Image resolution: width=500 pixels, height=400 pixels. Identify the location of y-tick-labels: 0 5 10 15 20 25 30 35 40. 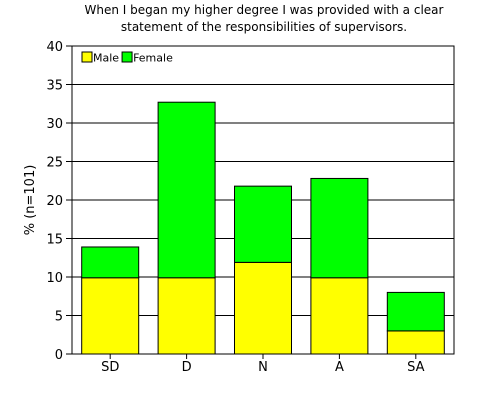
(54, 201).